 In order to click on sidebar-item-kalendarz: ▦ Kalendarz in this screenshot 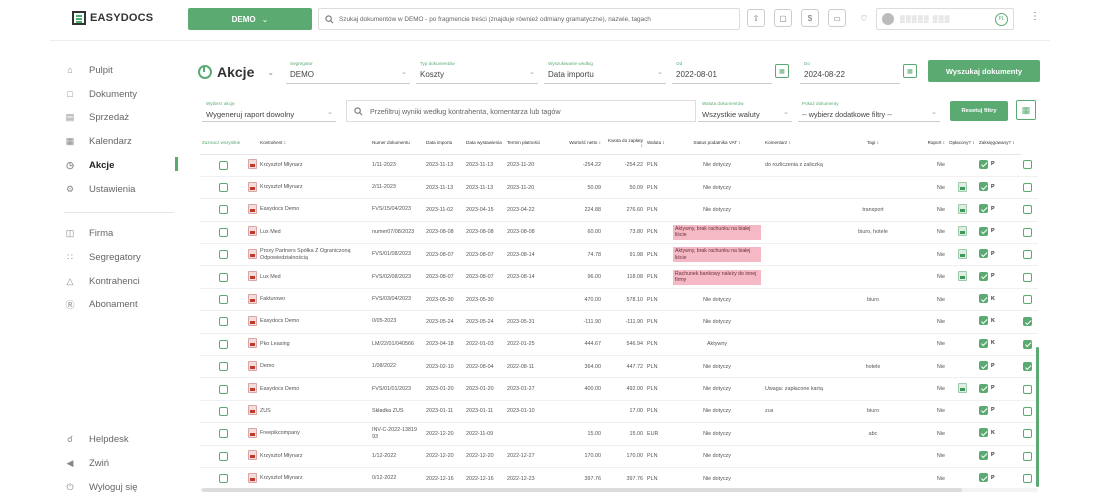, I will do `click(98, 141)`.